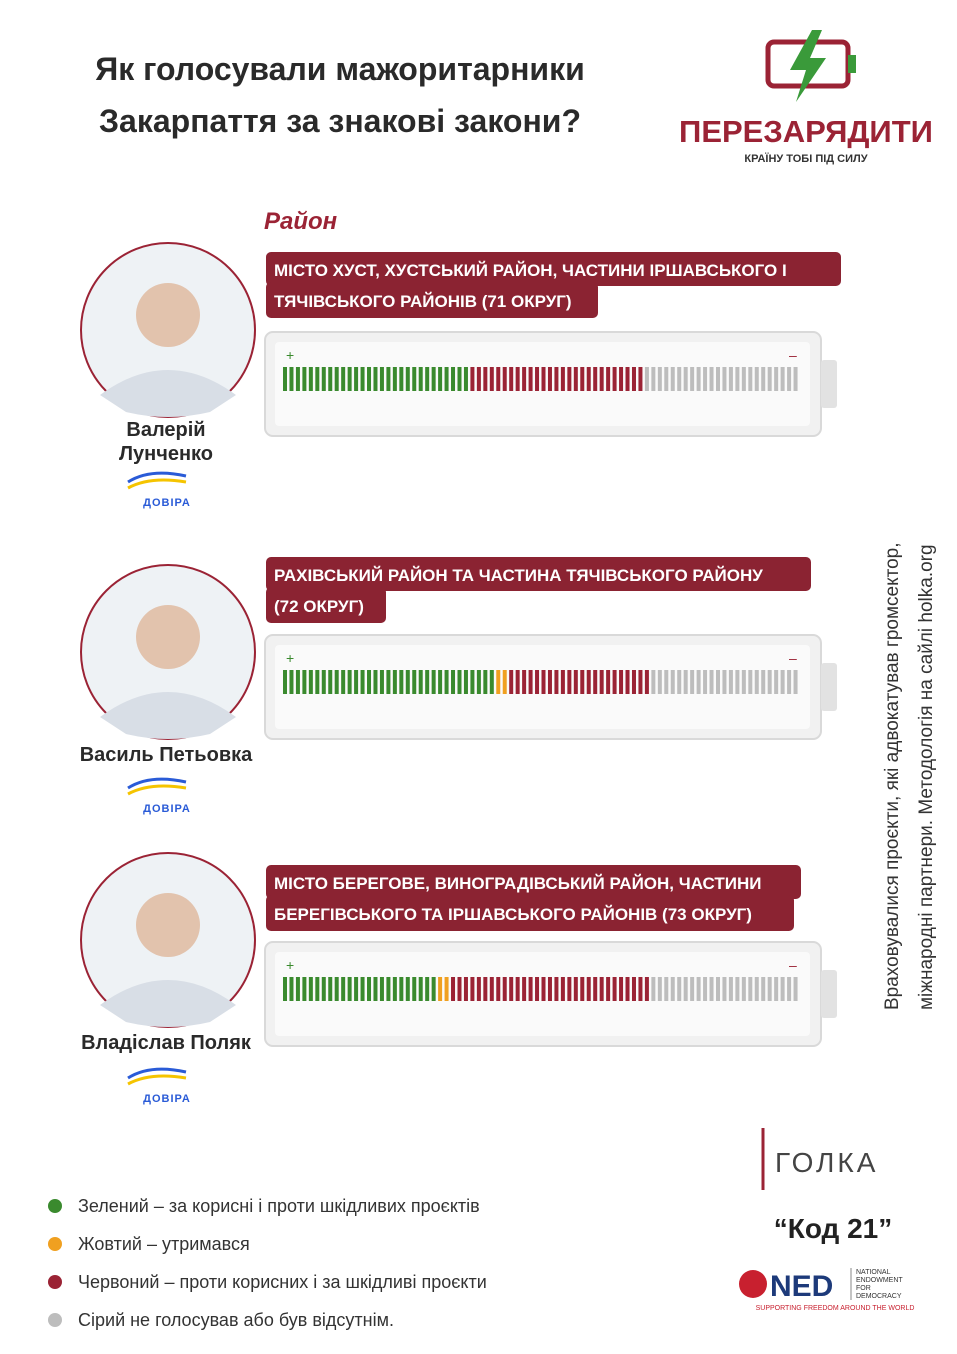 This screenshot has width=957, height=1354. Describe the element at coordinates (319, 606) in the screenshot. I see `district-text: (72 ОКРУГ)` at that location.